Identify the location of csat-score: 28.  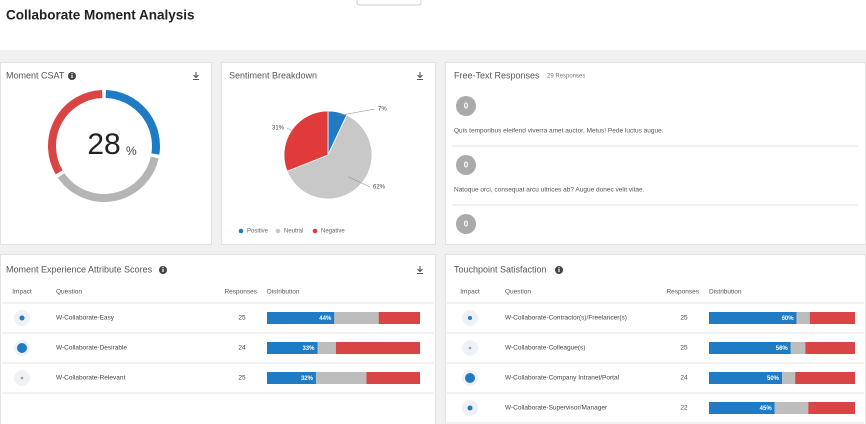
(103, 144).